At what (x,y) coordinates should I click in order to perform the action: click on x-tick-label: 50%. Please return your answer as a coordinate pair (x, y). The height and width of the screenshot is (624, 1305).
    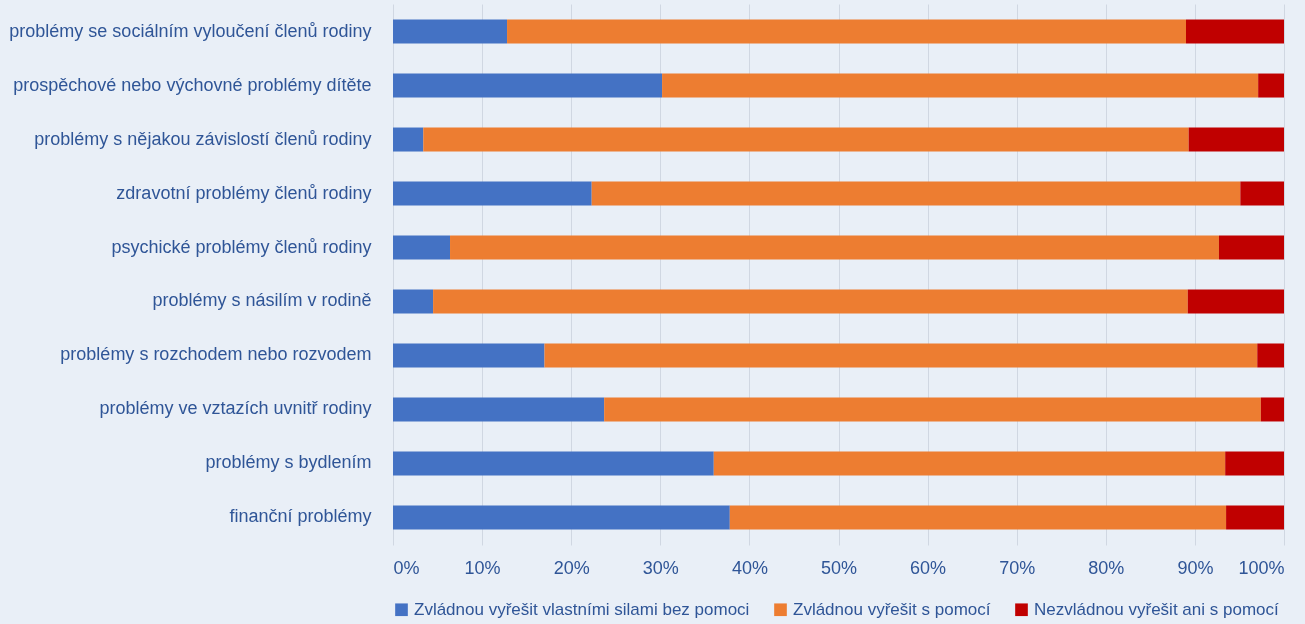
    Looking at the image, I should click on (839, 567).